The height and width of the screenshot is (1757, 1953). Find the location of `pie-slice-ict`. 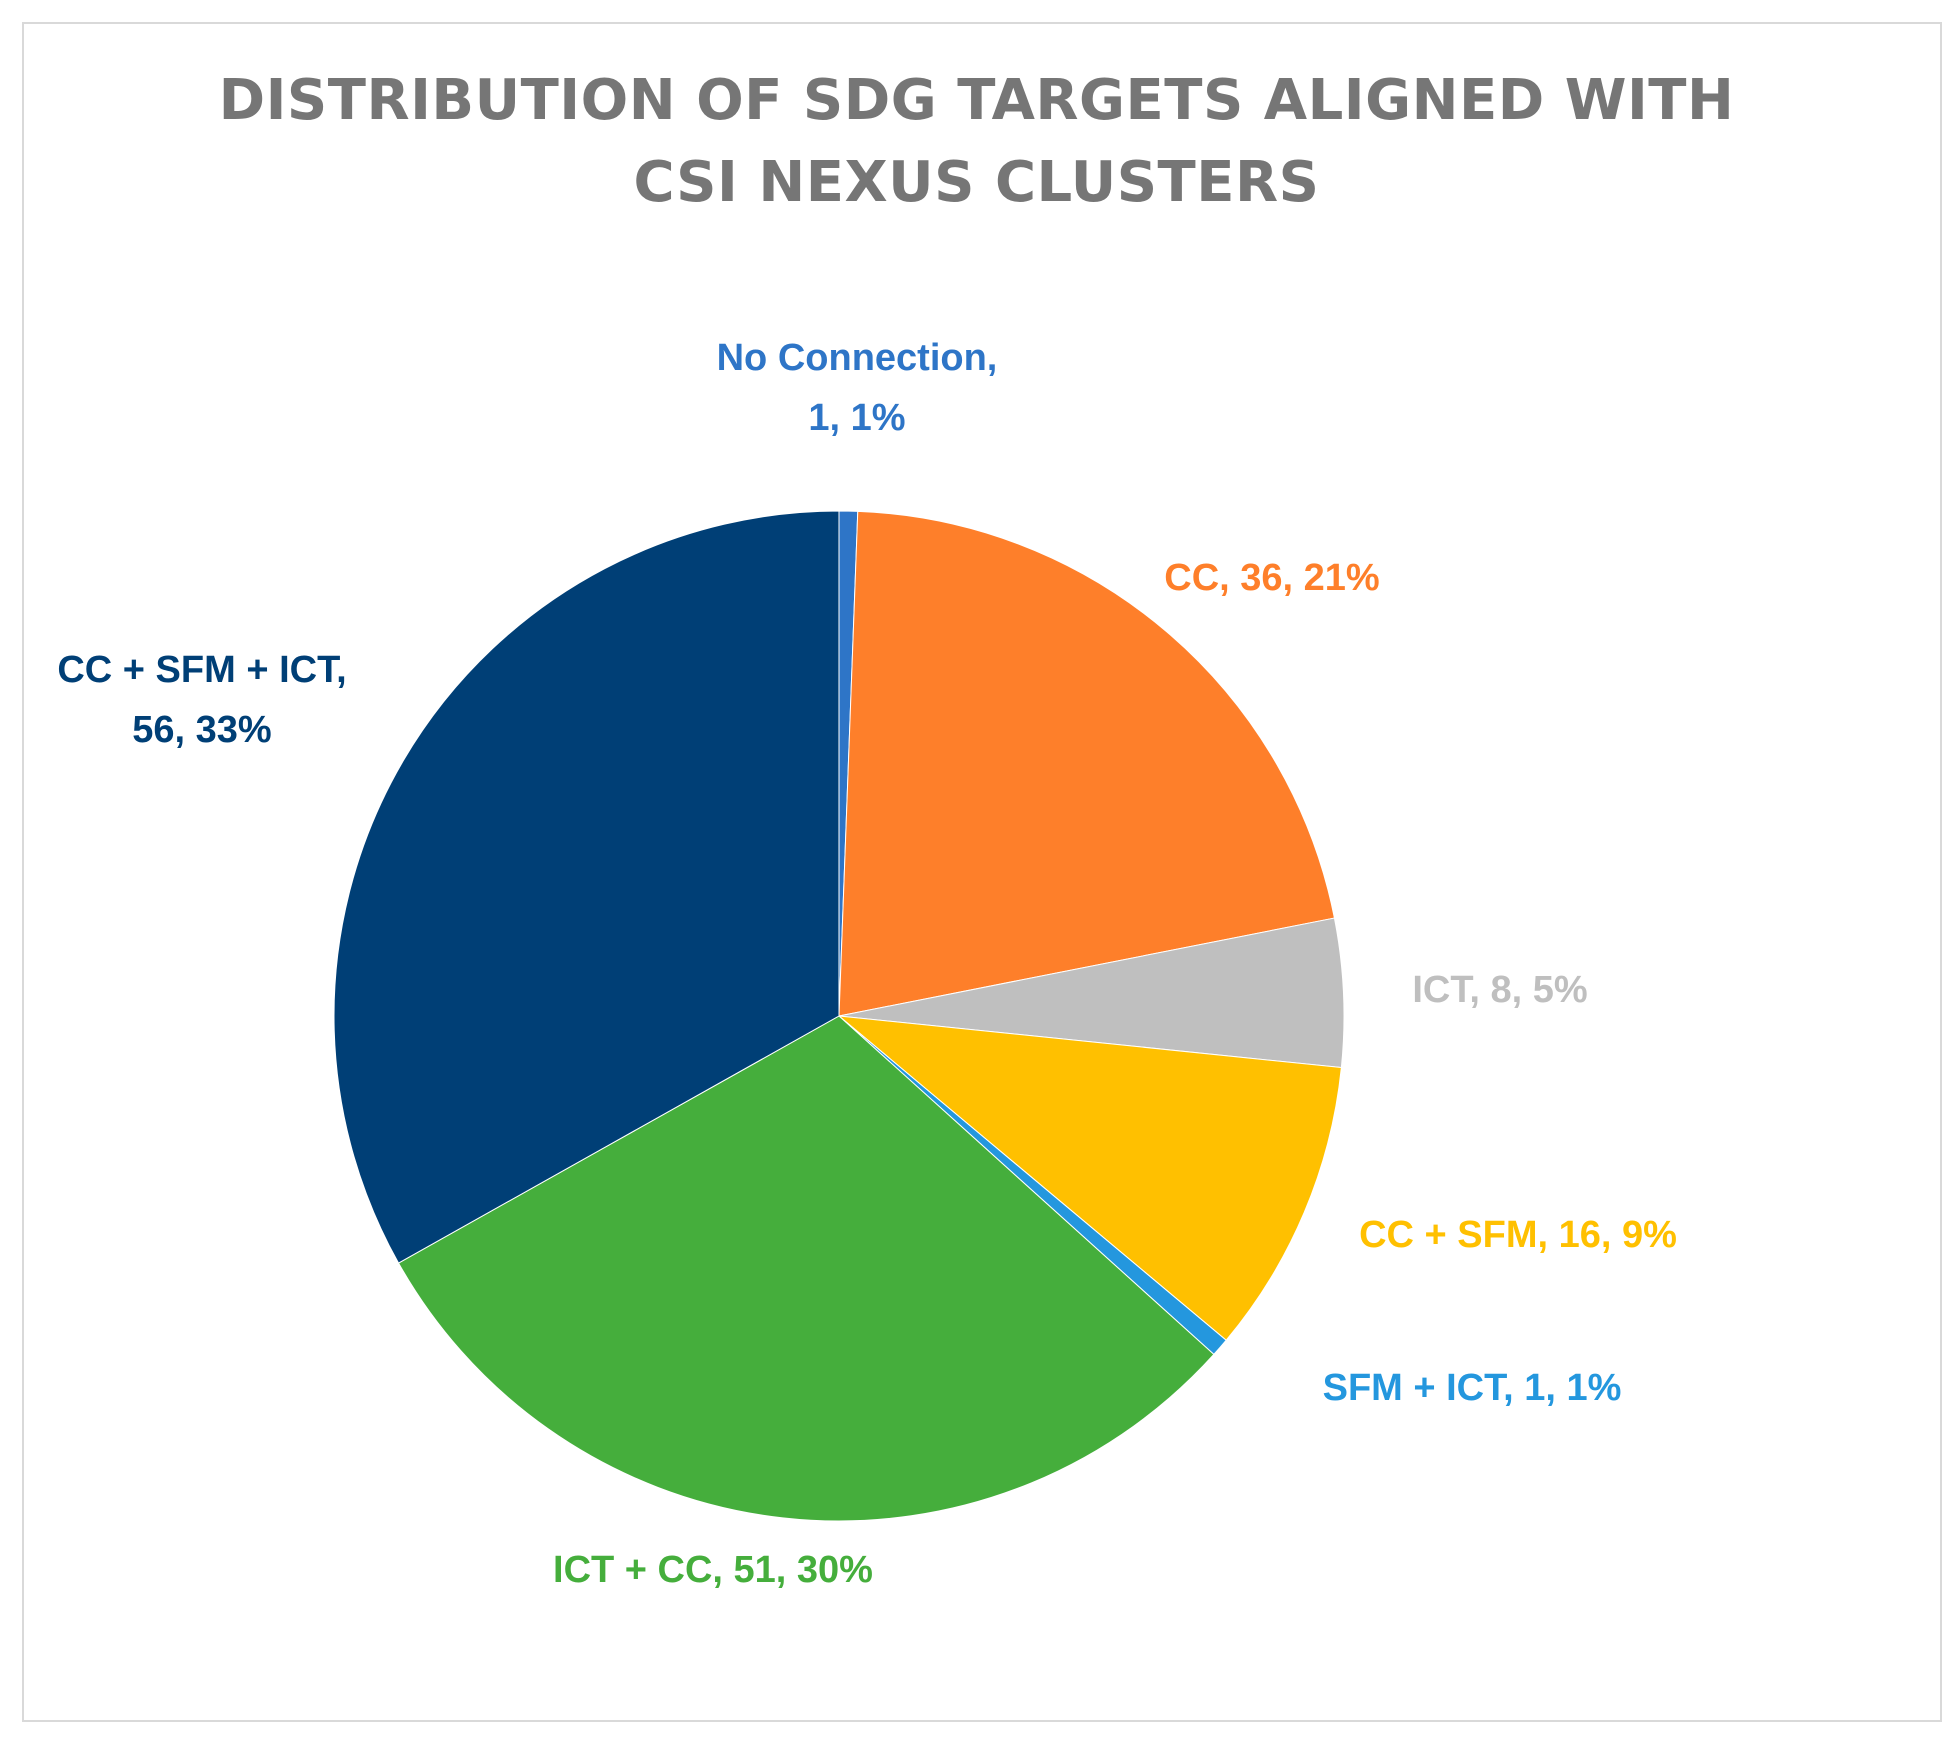

pie-slice-ict is located at coordinates (1091, 993).